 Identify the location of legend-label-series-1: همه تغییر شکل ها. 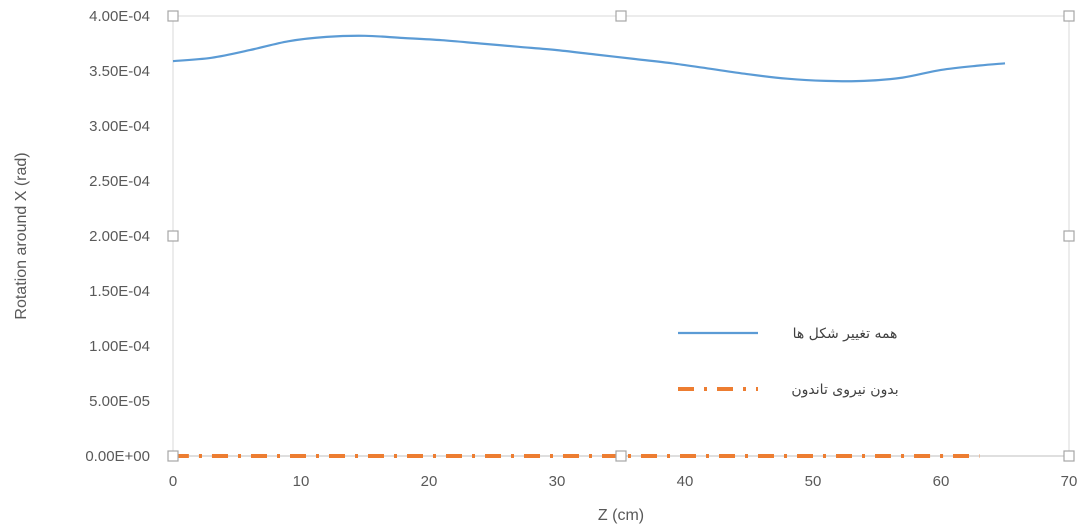
(845, 334).